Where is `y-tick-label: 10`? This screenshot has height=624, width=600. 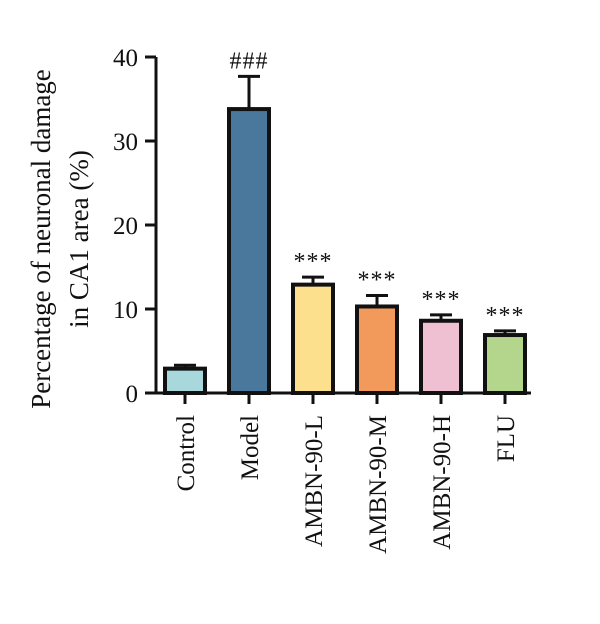 y-tick-label: 10 is located at coordinates (125, 310).